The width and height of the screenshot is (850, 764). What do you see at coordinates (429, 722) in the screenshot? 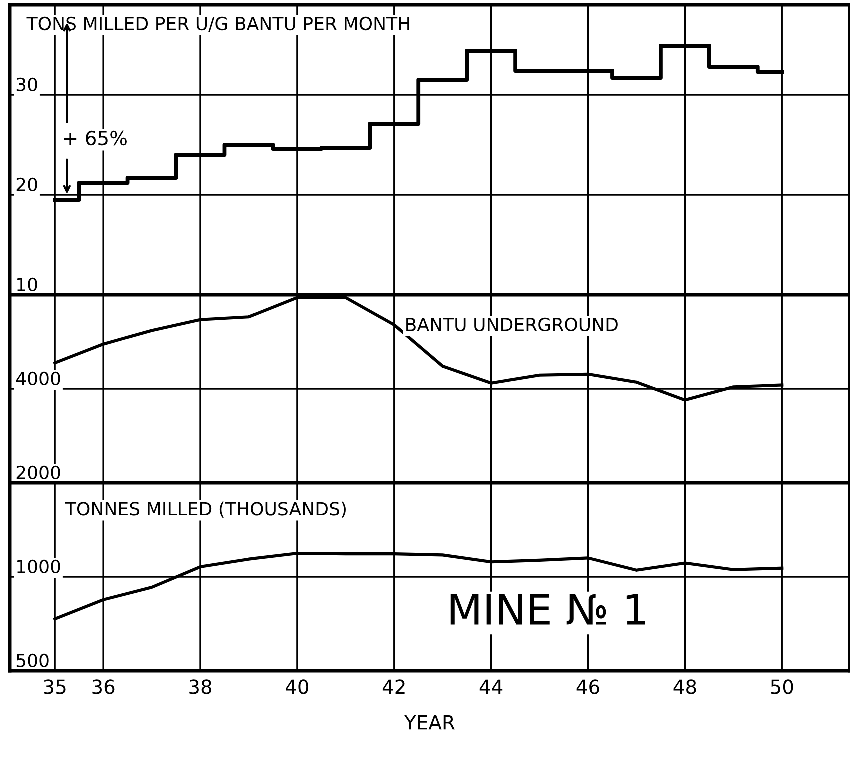
I see `x-axis-title: YEAR` at bounding box center [429, 722].